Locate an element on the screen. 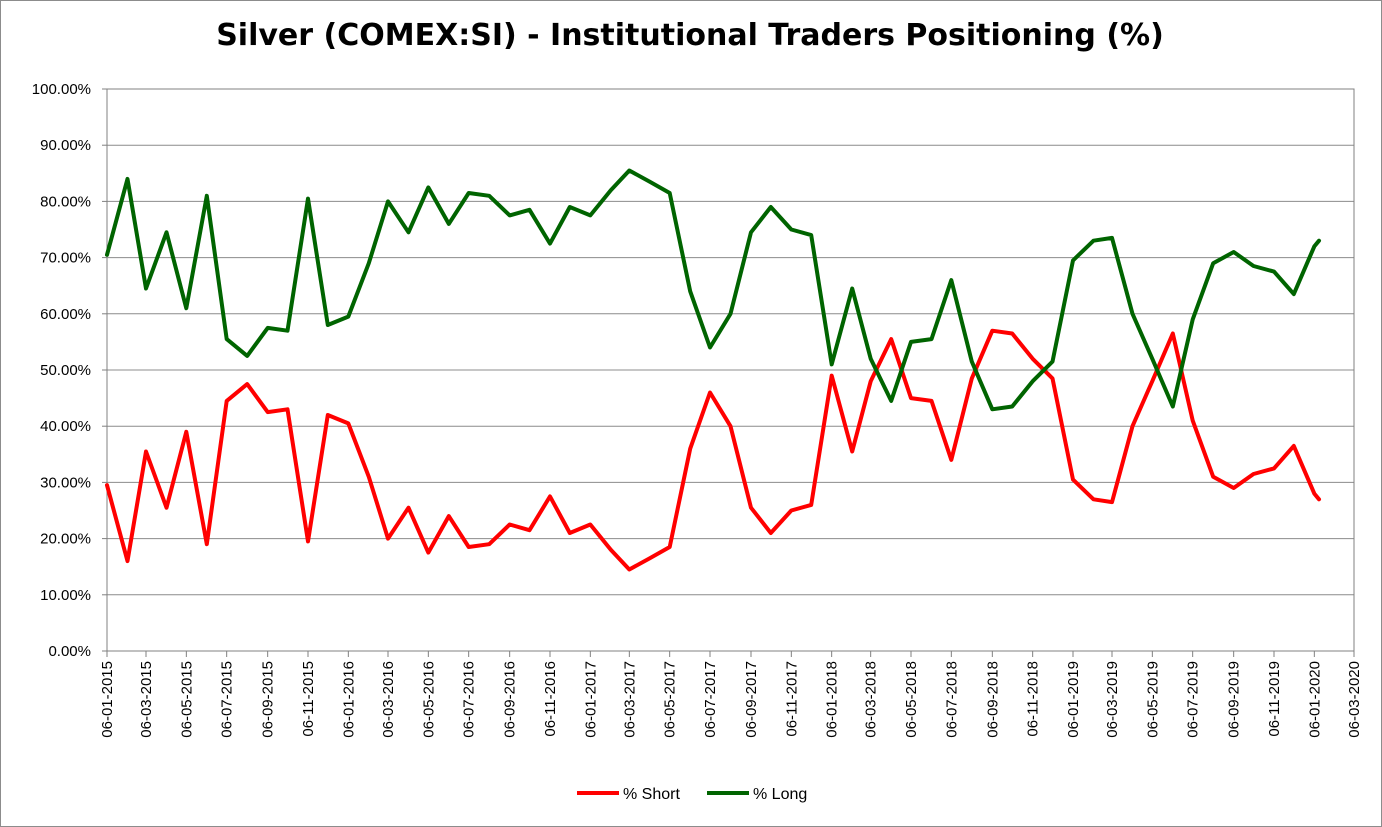  x-tick-label: 06-03-2018 is located at coordinates (871, 699).